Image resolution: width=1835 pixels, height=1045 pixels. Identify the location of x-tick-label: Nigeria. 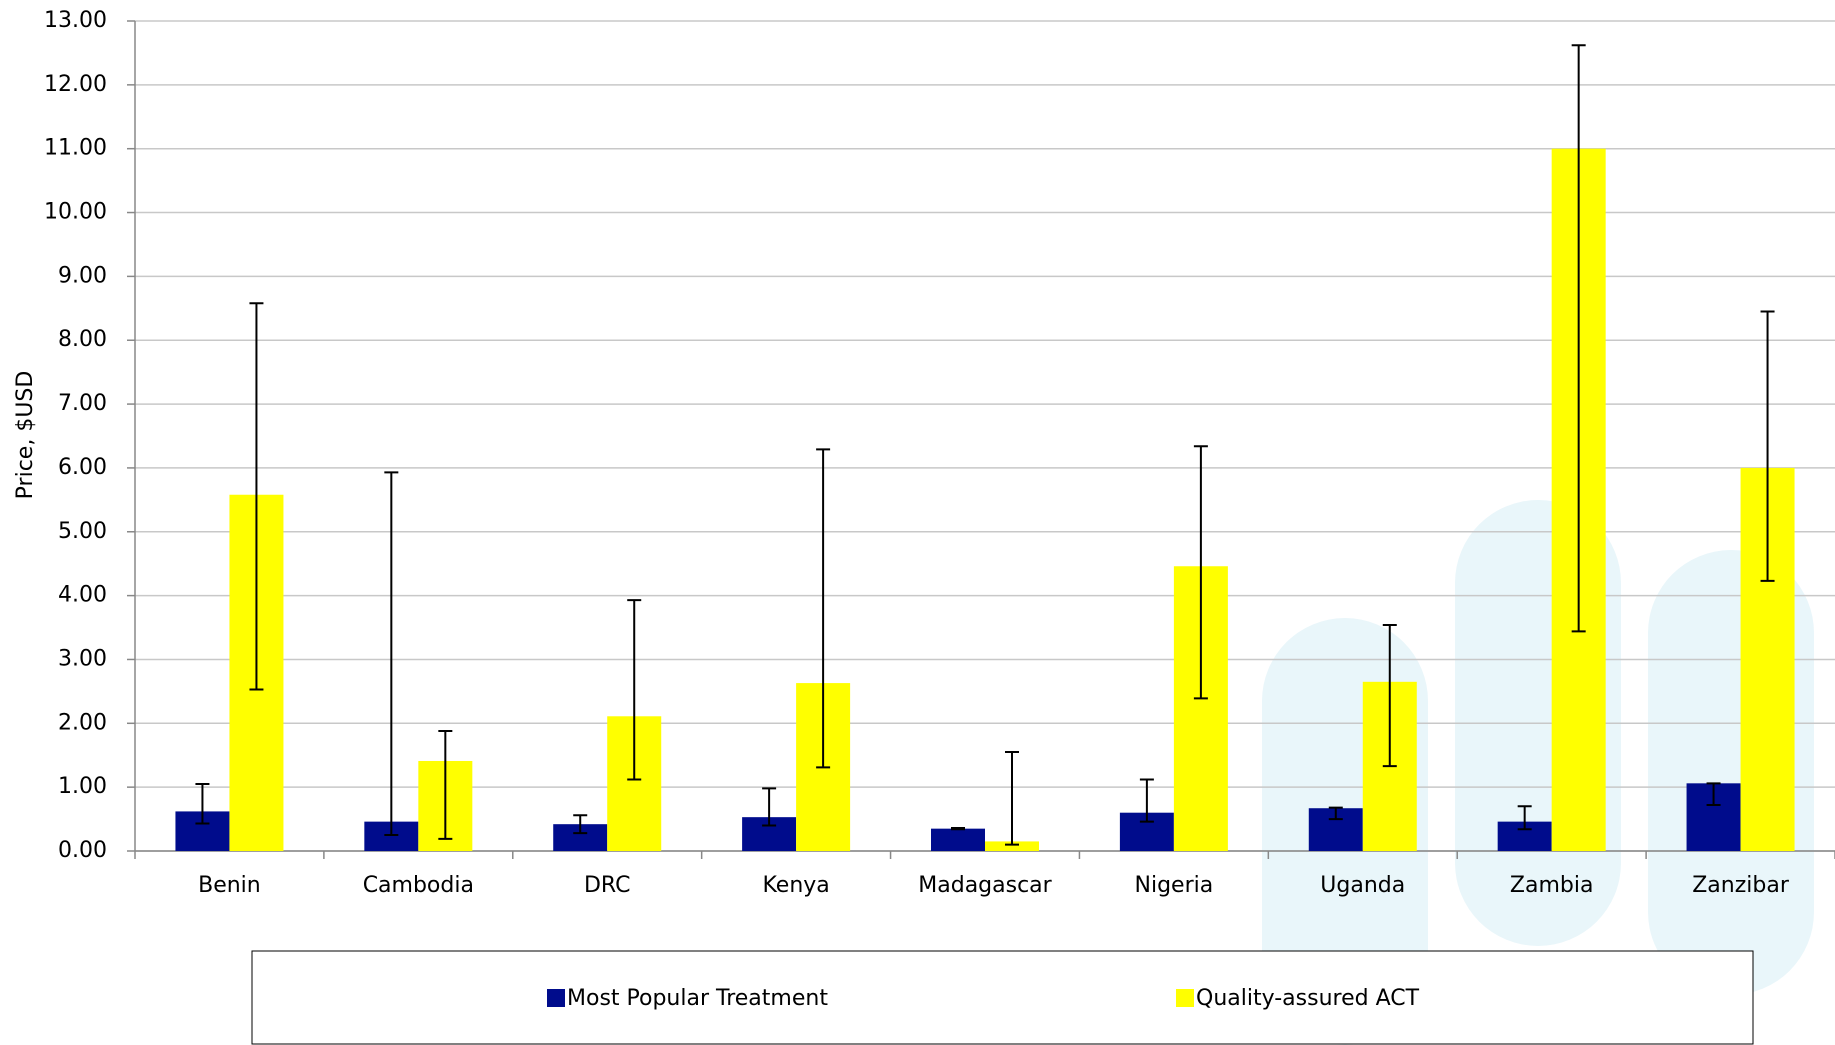
(1174, 885).